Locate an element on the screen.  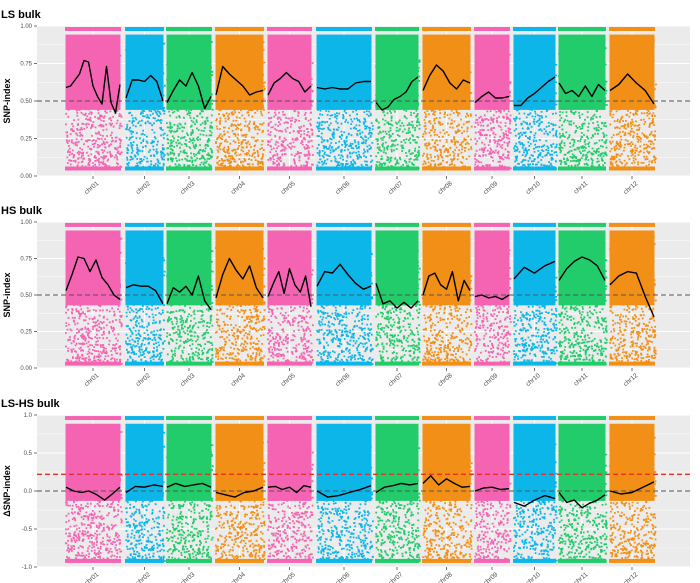
y-tick-label: 0.75 is located at coordinates (26, 65).